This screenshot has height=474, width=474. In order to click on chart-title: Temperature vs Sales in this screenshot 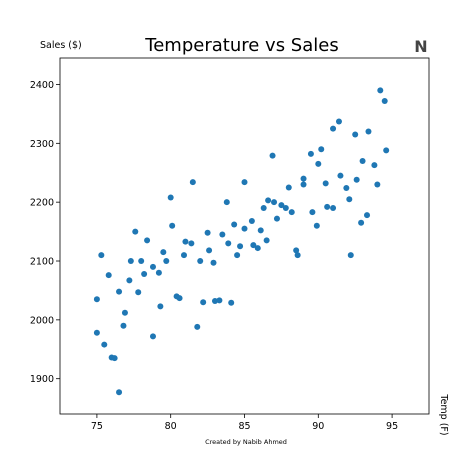, I will do `click(241, 45)`.